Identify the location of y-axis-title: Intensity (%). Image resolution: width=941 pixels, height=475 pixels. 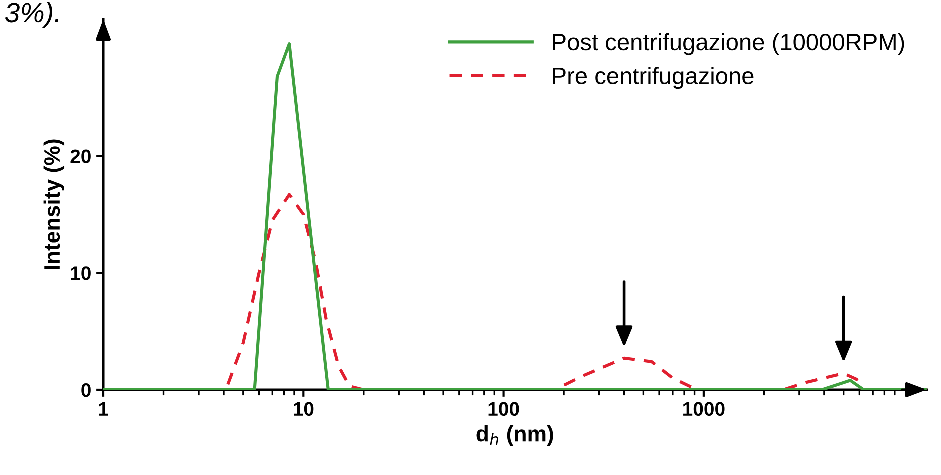
(54, 205).